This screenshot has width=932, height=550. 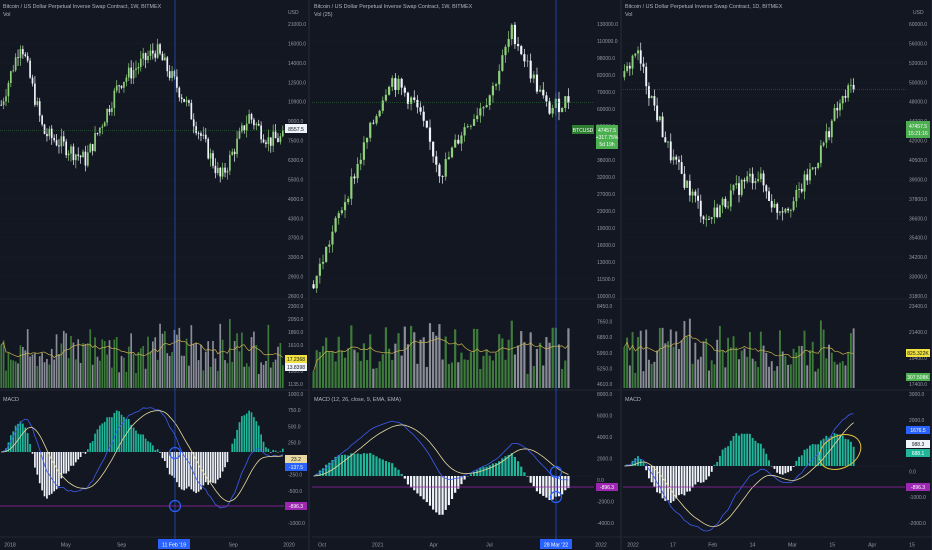 What do you see at coordinates (918, 297) in the screenshot?
I see `price-tick-label: 31800.0` at bounding box center [918, 297].